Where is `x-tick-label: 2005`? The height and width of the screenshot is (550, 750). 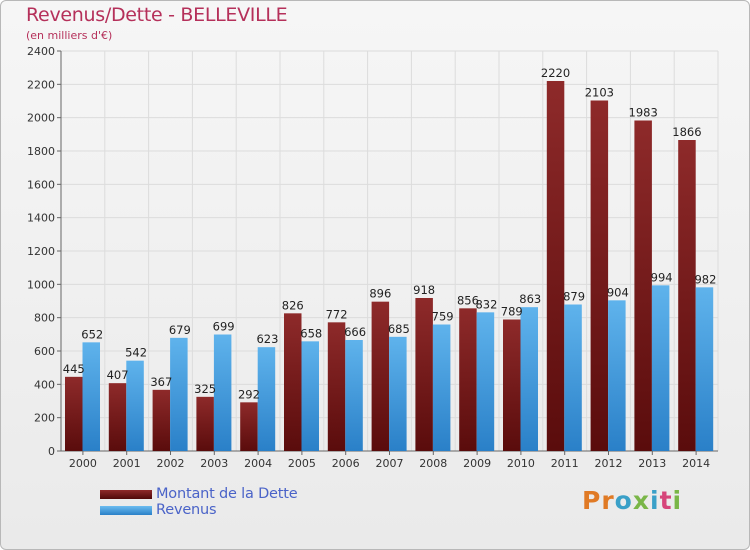
x-tick-label: 2005 is located at coordinates (302, 463).